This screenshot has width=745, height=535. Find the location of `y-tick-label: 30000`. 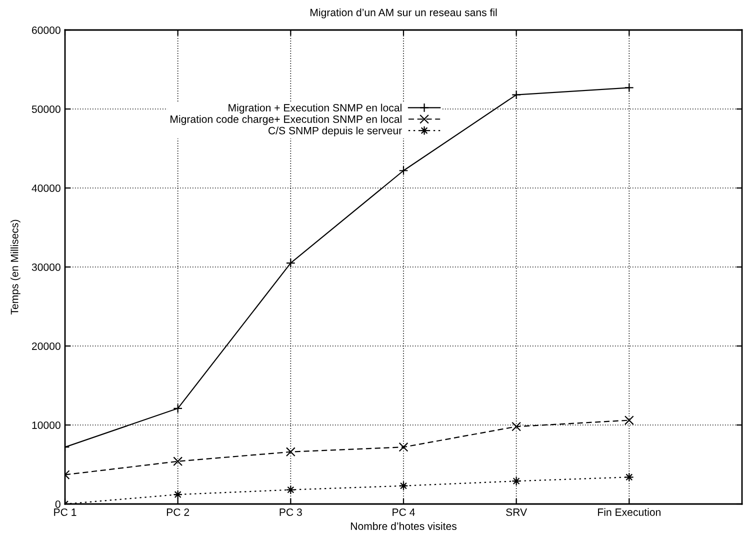

y-tick-label: 30000 is located at coordinates (46, 267).